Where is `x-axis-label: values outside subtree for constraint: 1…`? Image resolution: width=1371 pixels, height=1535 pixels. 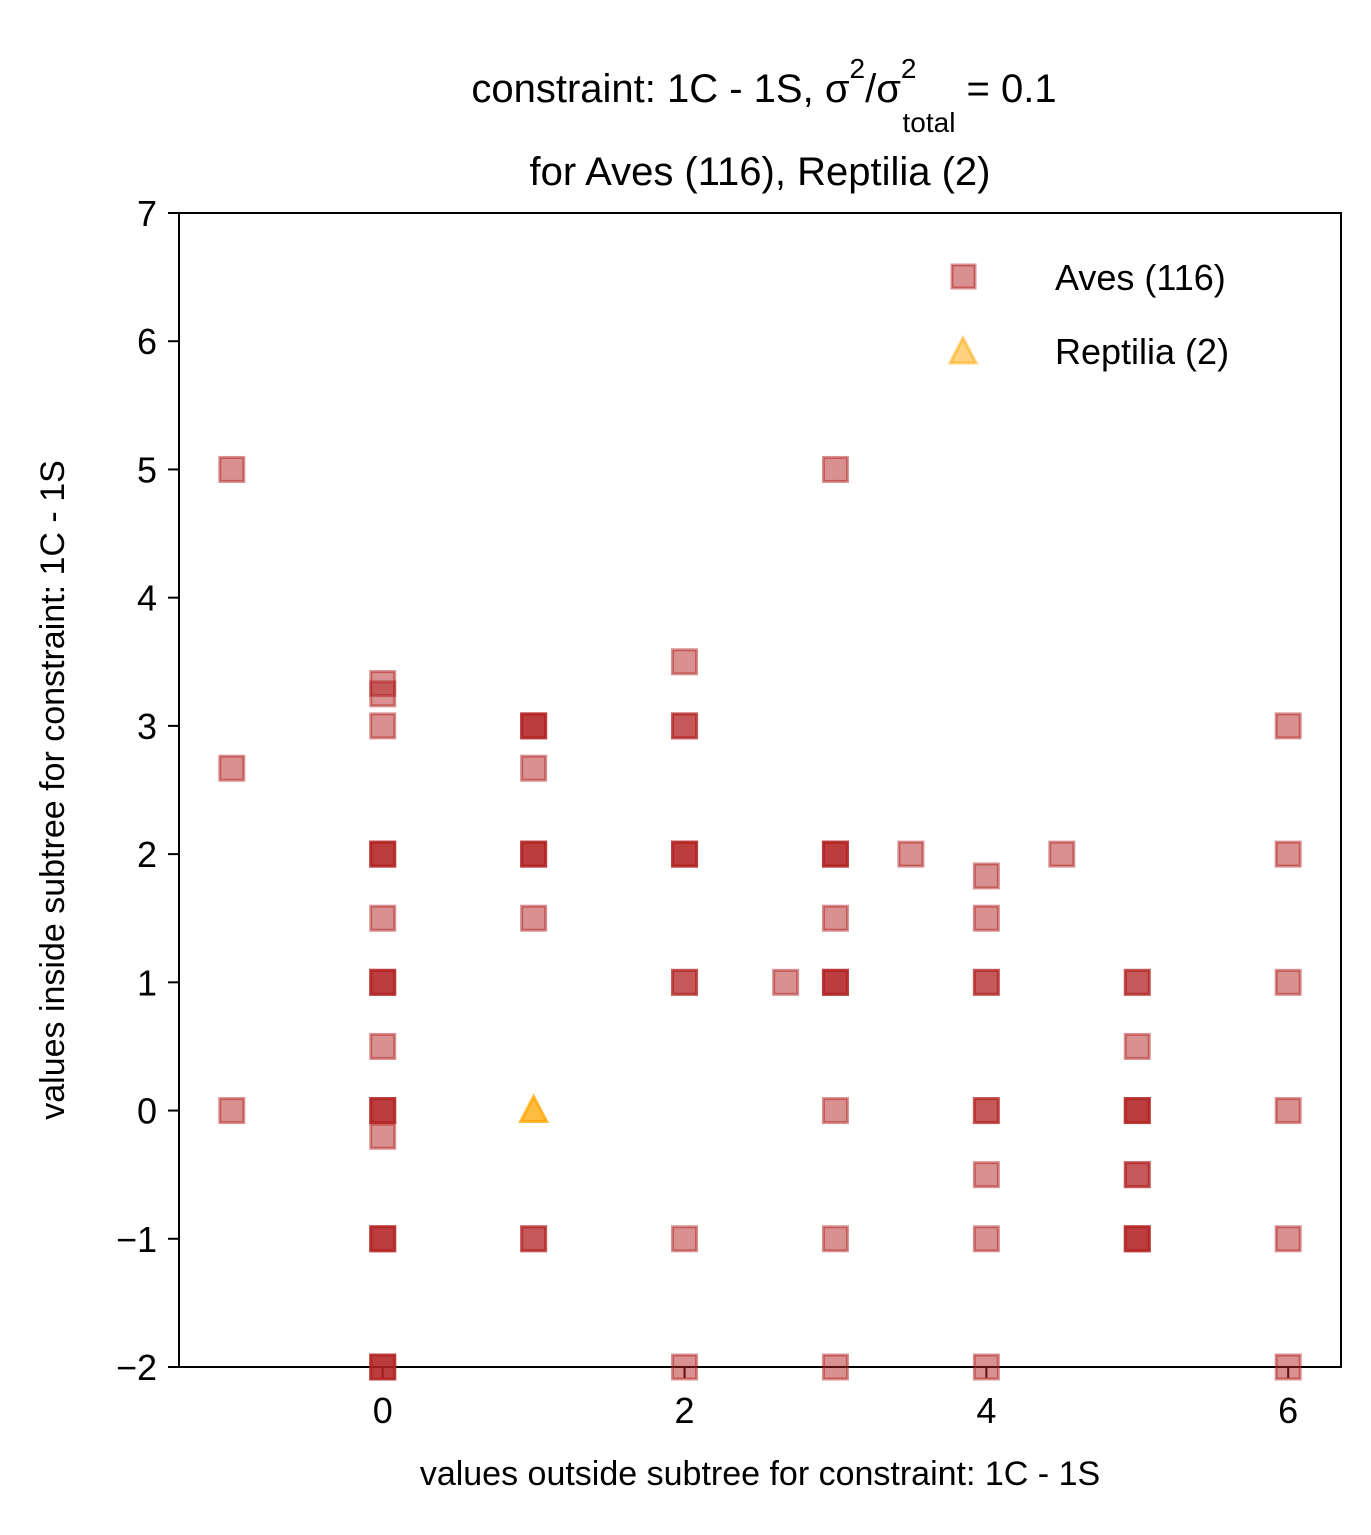 x-axis-label: values outside subtree for constraint: 1… is located at coordinates (760, 1474).